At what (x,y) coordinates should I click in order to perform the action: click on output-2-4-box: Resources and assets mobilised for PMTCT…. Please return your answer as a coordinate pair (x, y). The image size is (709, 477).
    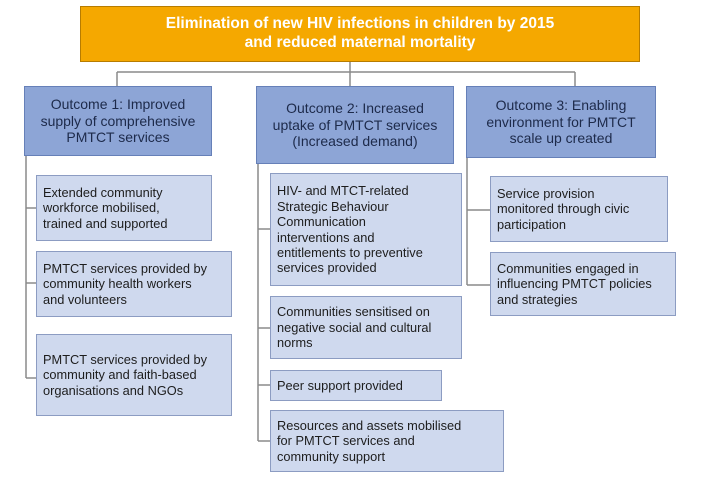
    Looking at the image, I should click on (387, 441).